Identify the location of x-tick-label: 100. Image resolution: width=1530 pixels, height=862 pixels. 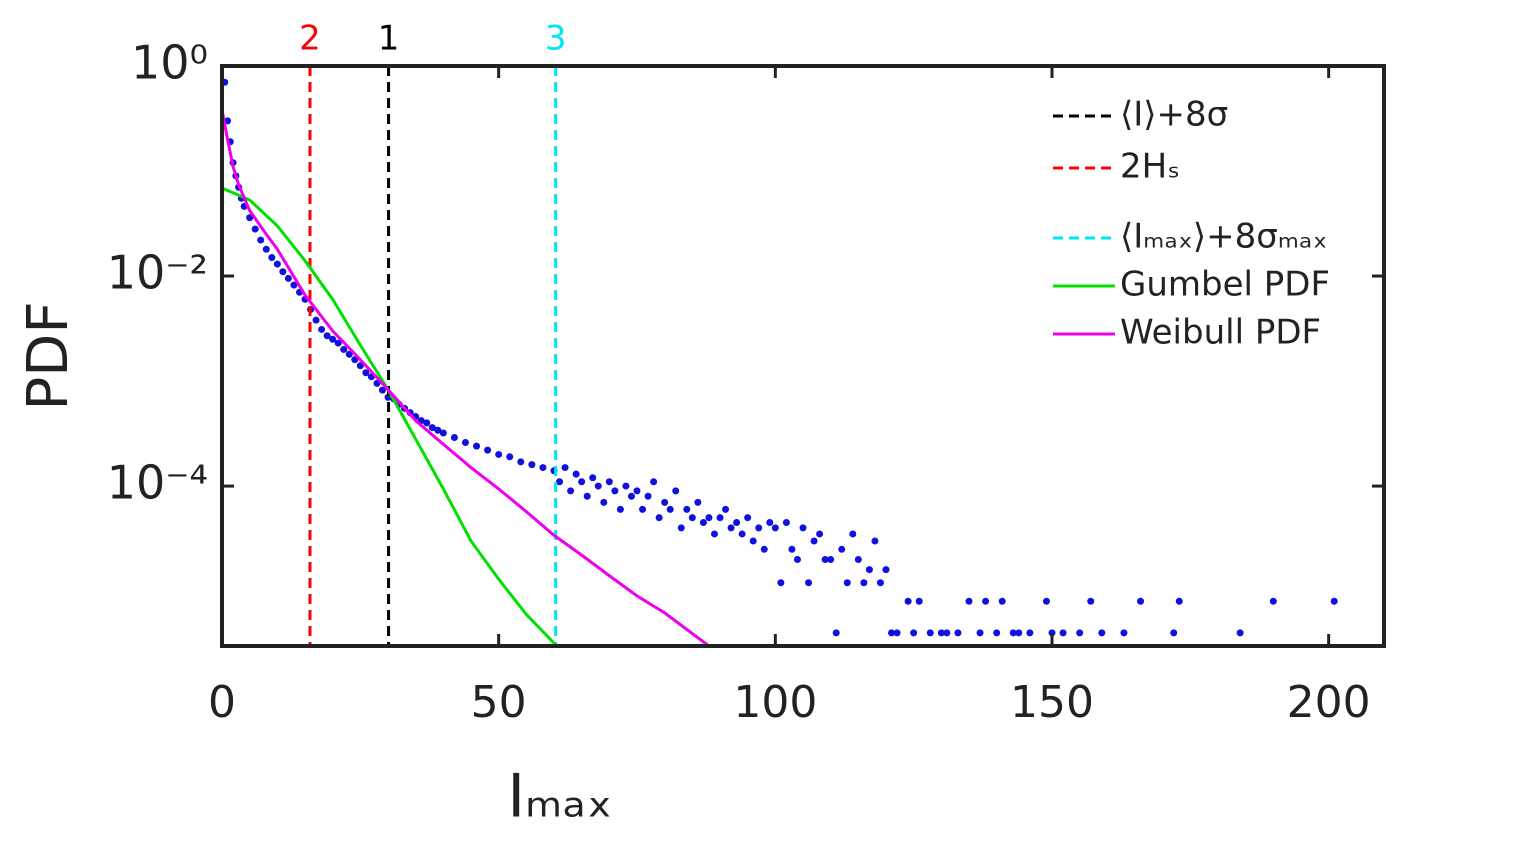
(775, 702).